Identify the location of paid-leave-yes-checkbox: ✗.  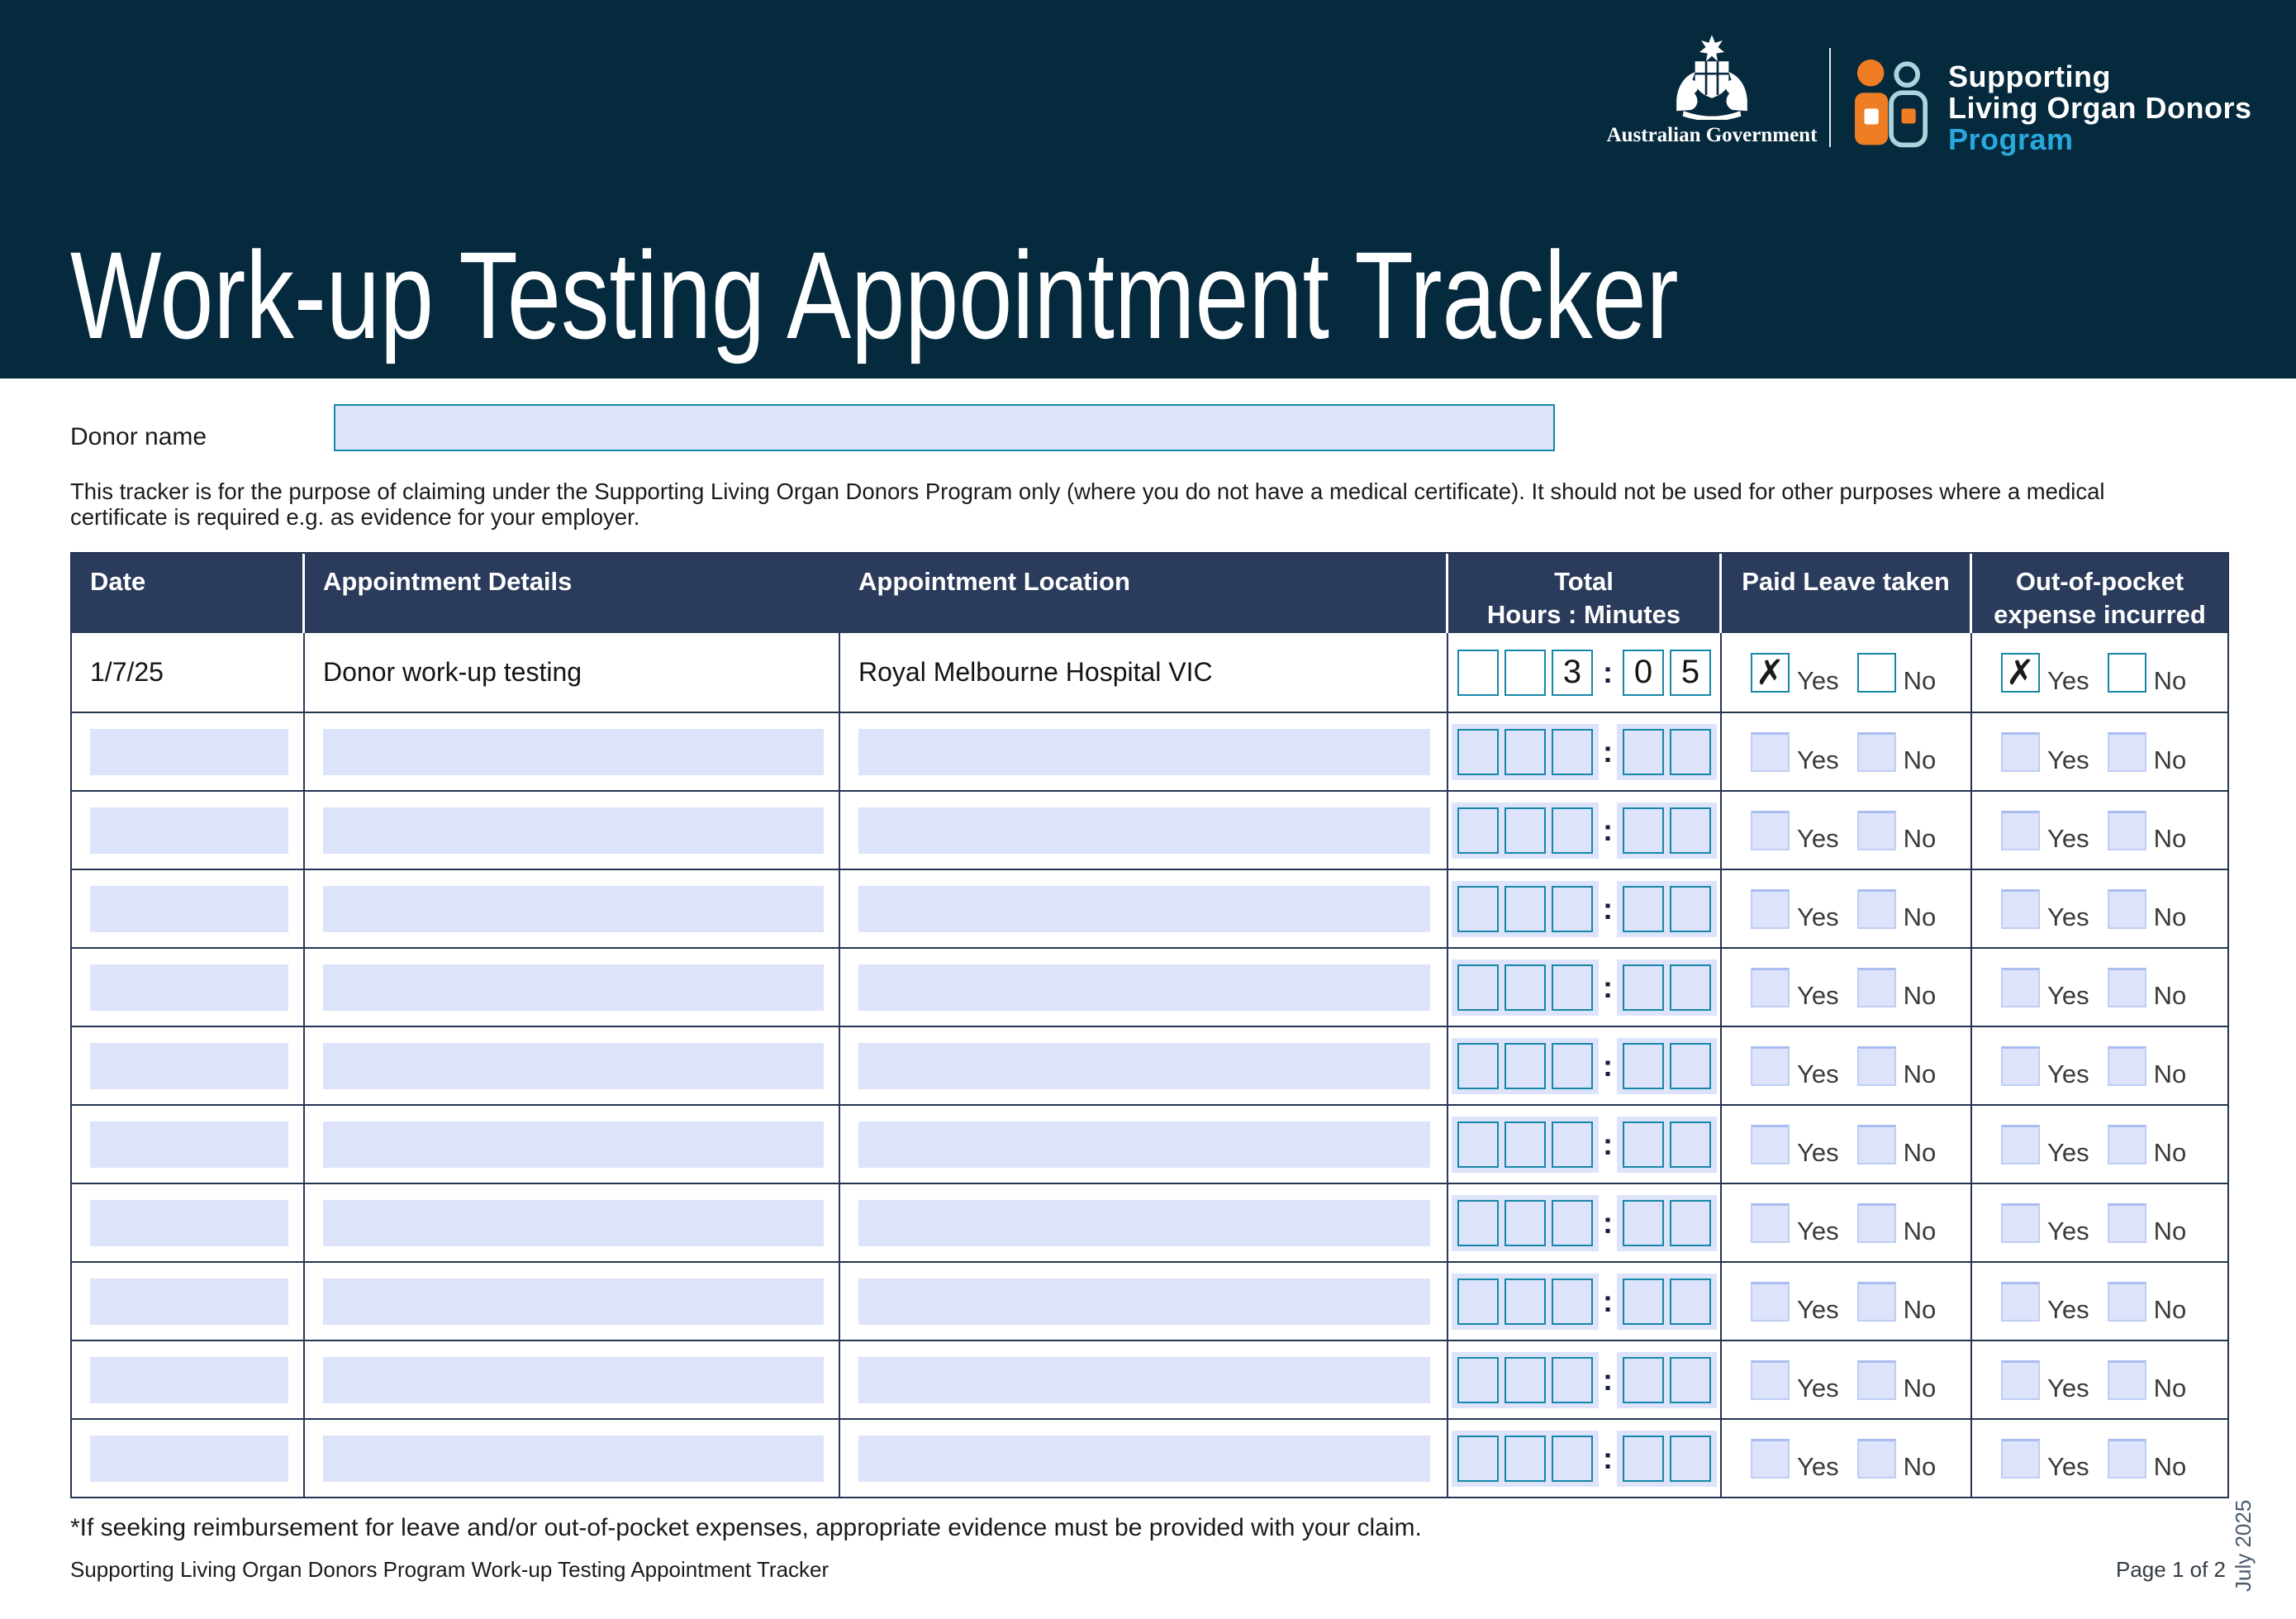
(1770, 672).